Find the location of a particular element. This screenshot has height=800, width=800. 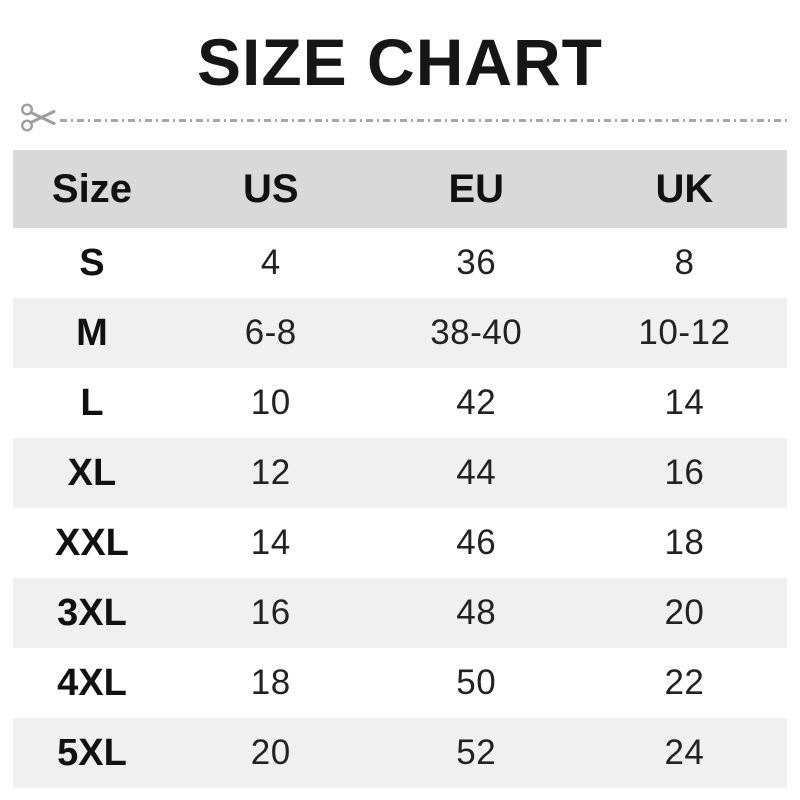

eu-value-cell: 48 is located at coordinates (476, 612).